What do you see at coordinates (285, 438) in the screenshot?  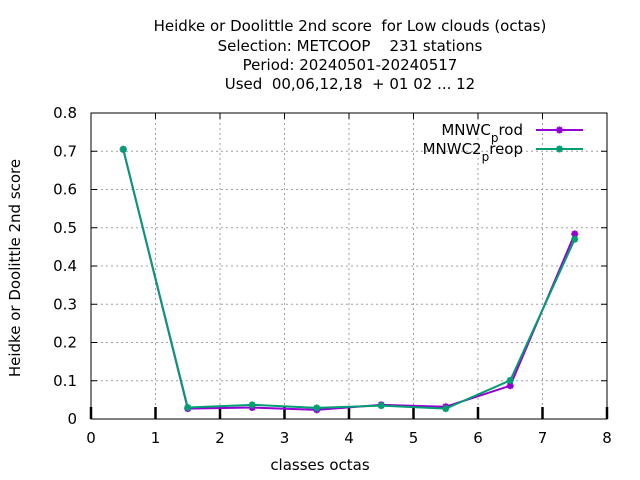 I see `x-tick-label: 3` at bounding box center [285, 438].